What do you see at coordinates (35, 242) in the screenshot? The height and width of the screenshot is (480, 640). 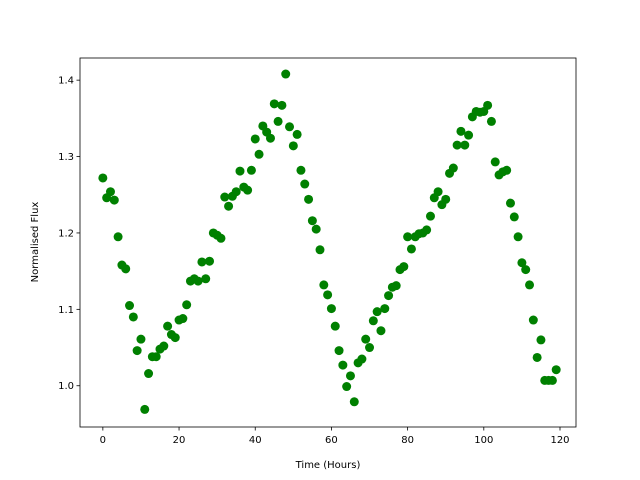 I see `y-axis-label: Normalised Flux` at bounding box center [35, 242].